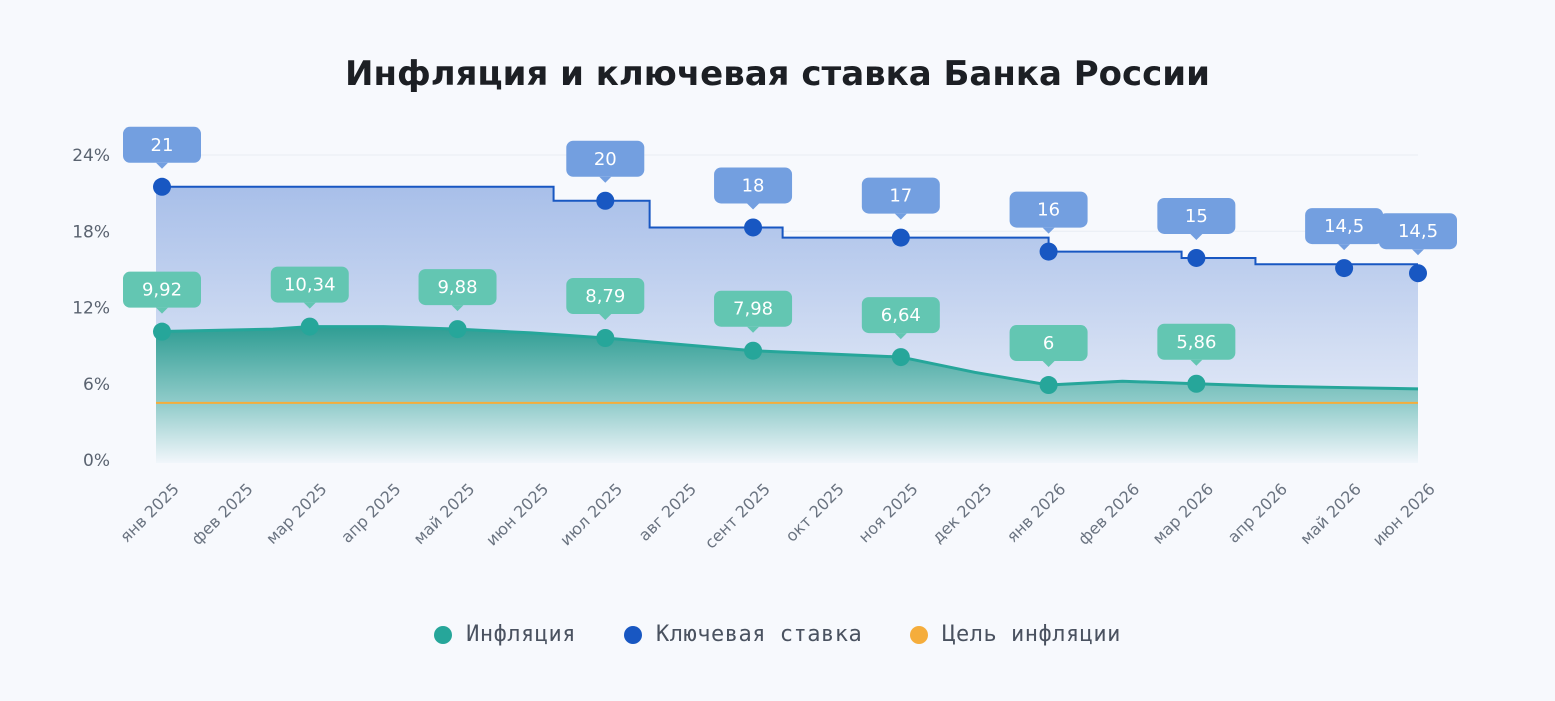 The height and width of the screenshot is (701, 1555). I want to click on inflation-data-label: 6, so click(1048, 346).